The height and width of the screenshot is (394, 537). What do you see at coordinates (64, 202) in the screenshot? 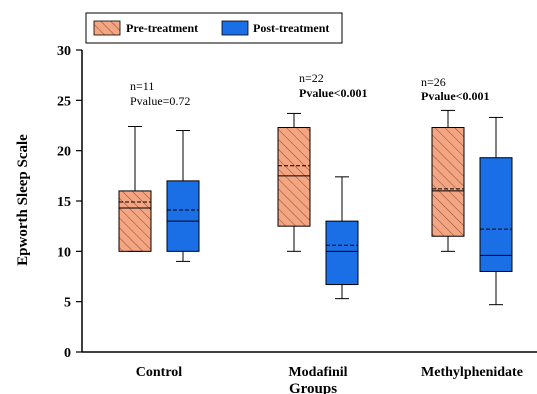
I see `y-tick-label: 15` at bounding box center [64, 202].